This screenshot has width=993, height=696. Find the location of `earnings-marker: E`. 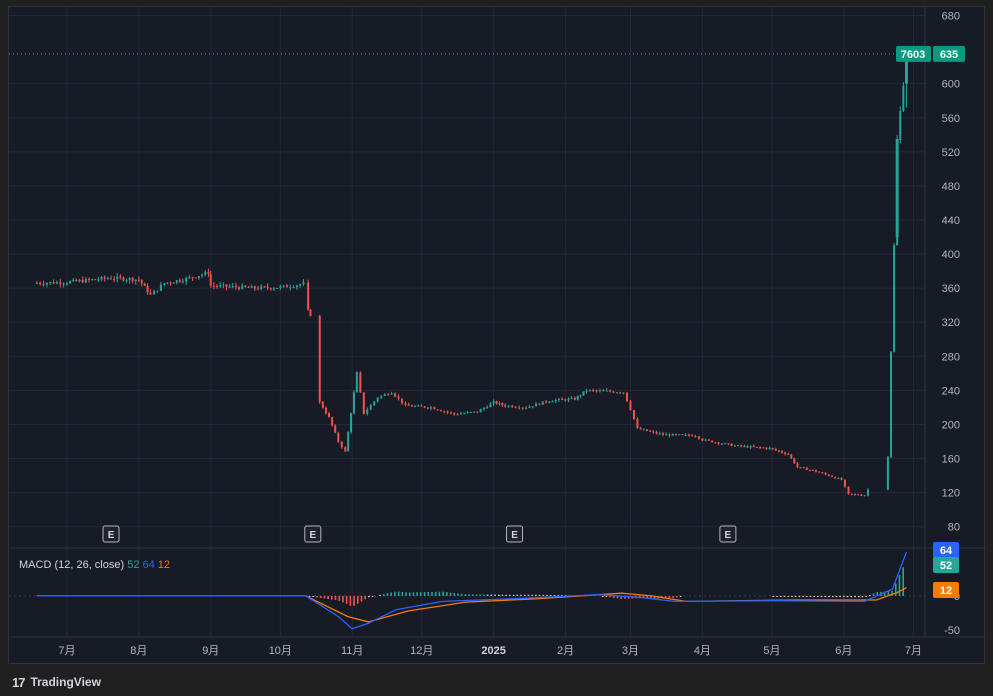

earnings-marker: E is located at coordinates (728, 535).